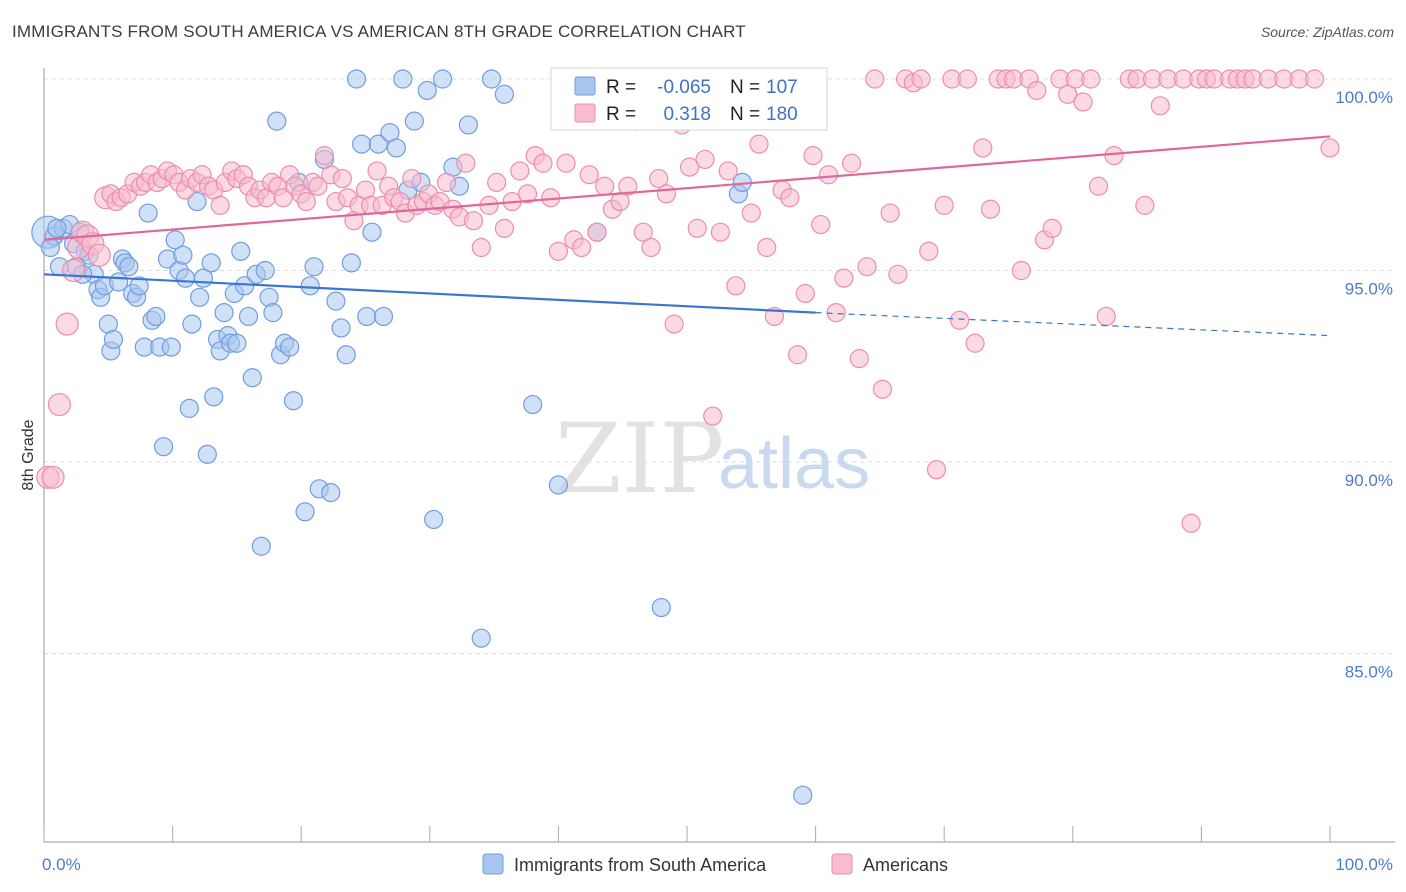  What do you see at coordinates (745, 114) in the screenshot?
I see `legend-n-label-americans: N =` at bounding box center [745, 114].